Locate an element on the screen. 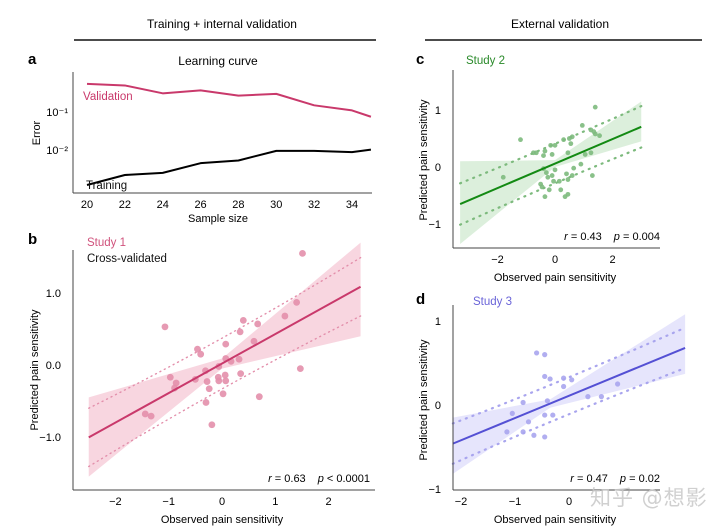 Image resolution: width=720 pixels, height=528 pixels. header-right: External validation is located at coordinates (560, 24).